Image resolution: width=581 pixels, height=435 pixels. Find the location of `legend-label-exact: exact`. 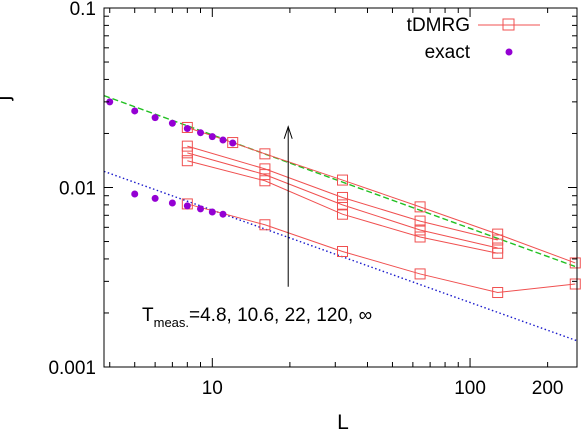

legend-label-exact: exact is located at coordinates (448, 52).